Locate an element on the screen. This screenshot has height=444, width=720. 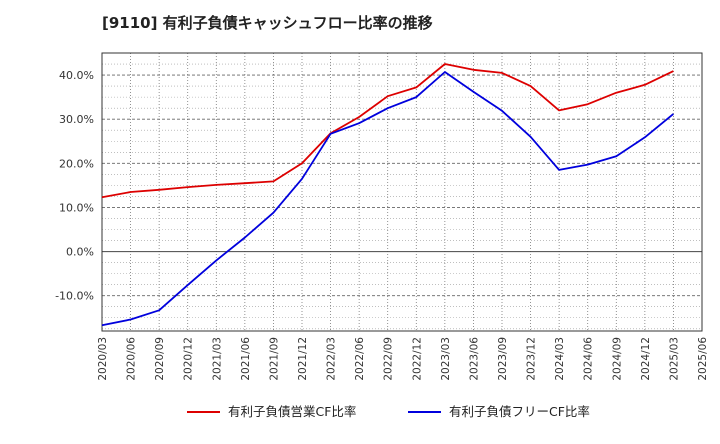
x-tick-label: 2020/03 is located at coordinates (103, 359).